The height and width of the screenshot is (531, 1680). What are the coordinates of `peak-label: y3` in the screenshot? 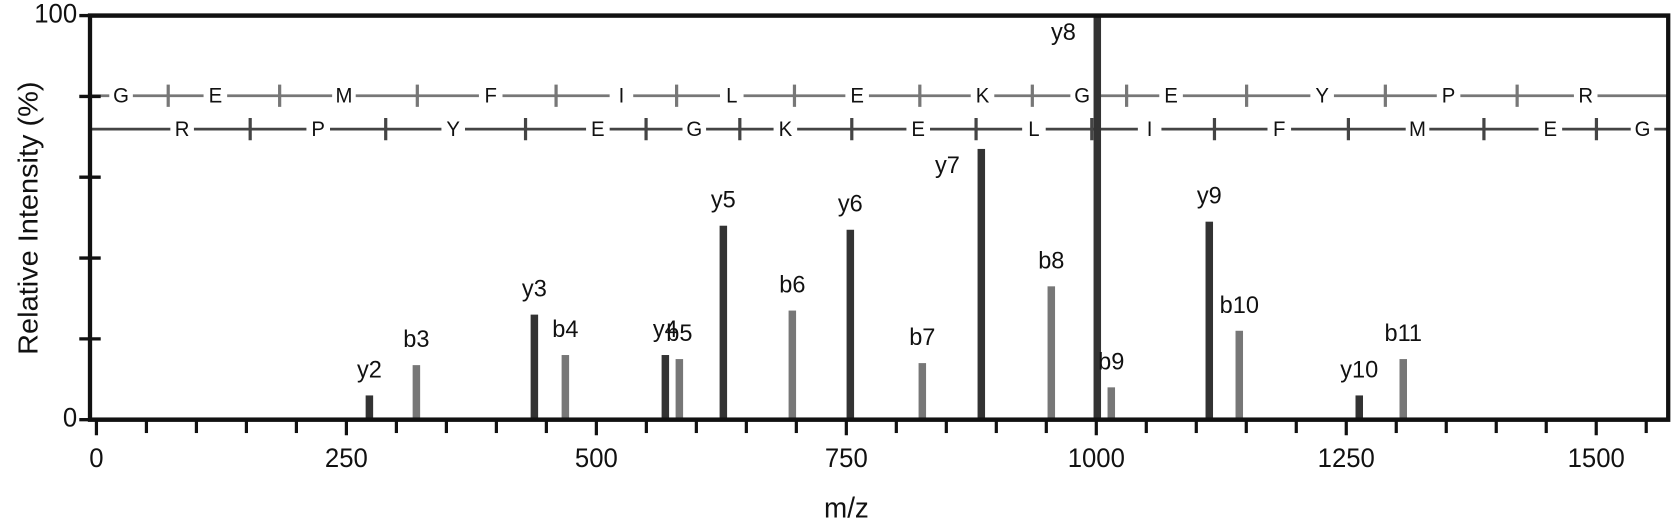 It's located at (534, 289).